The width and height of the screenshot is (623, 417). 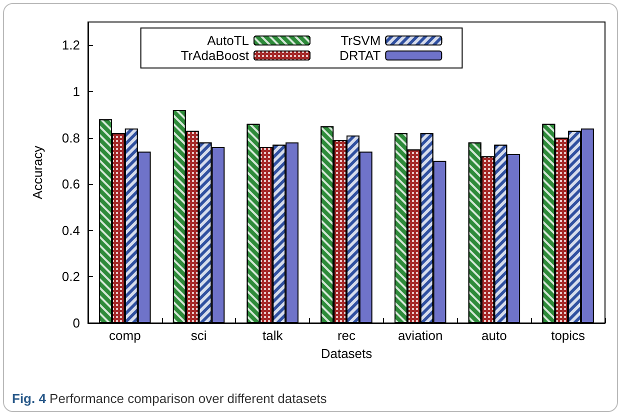 I want to click on x-tick-label: rec, so click(x=346, y=335).